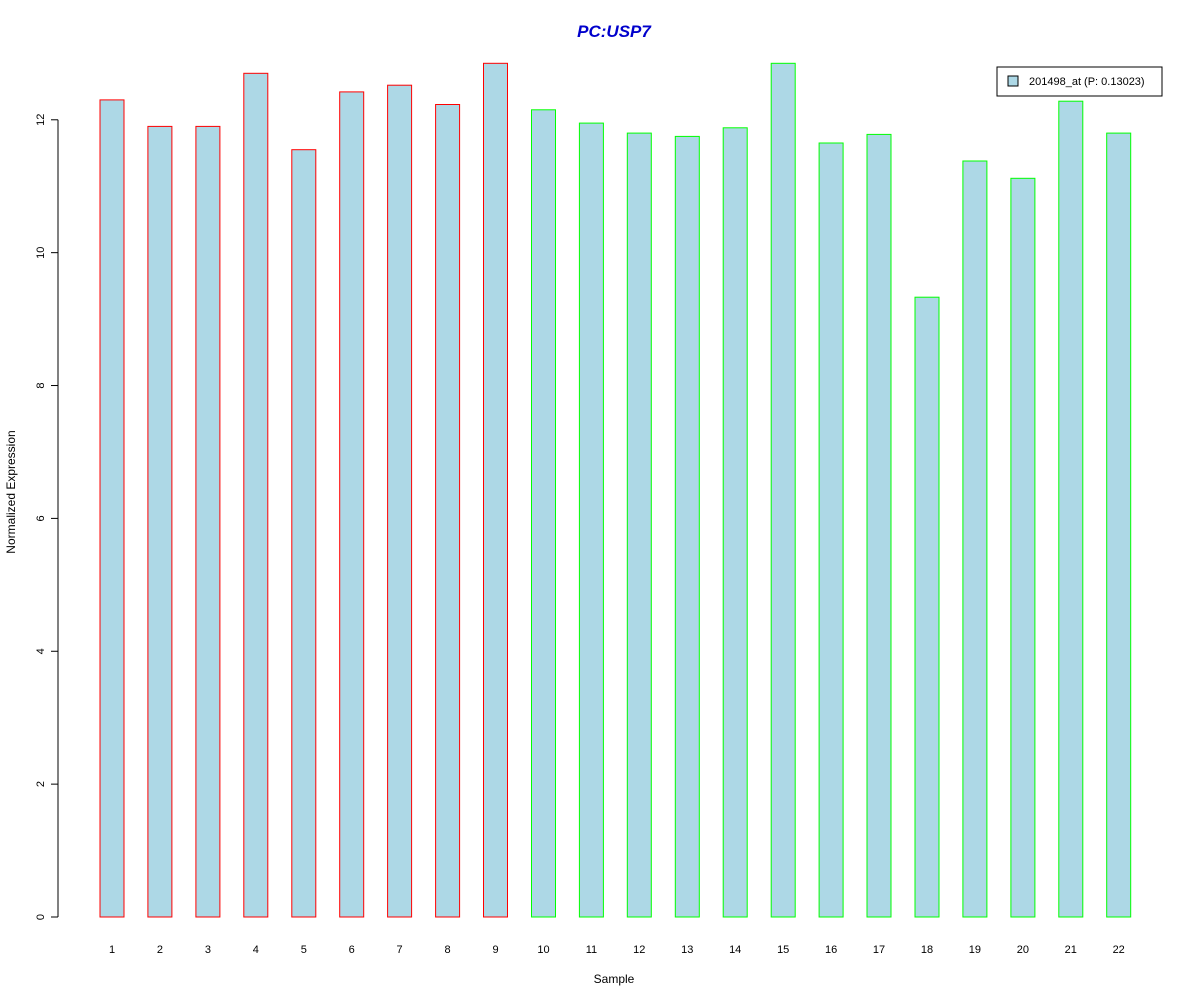 This screenshot has height=1000, width=1200. Describe the element at coordinates (591, 950) in the screenshot. I see `x-tick-label: 11` at that location.